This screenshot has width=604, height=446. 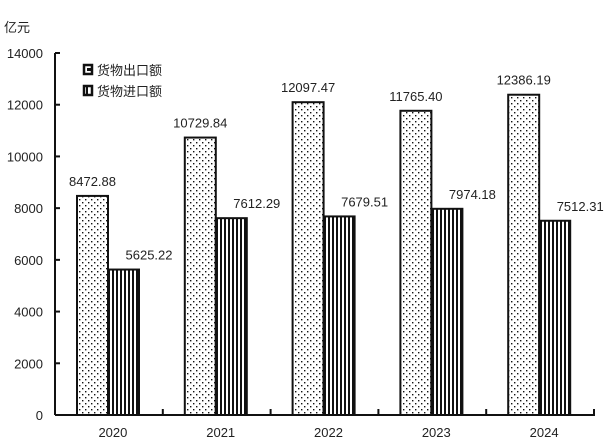 What do you see at coordinates (25, 156) in the screenshot?
I see `y-tick-label: 10000` at bounding box center [25, 156].